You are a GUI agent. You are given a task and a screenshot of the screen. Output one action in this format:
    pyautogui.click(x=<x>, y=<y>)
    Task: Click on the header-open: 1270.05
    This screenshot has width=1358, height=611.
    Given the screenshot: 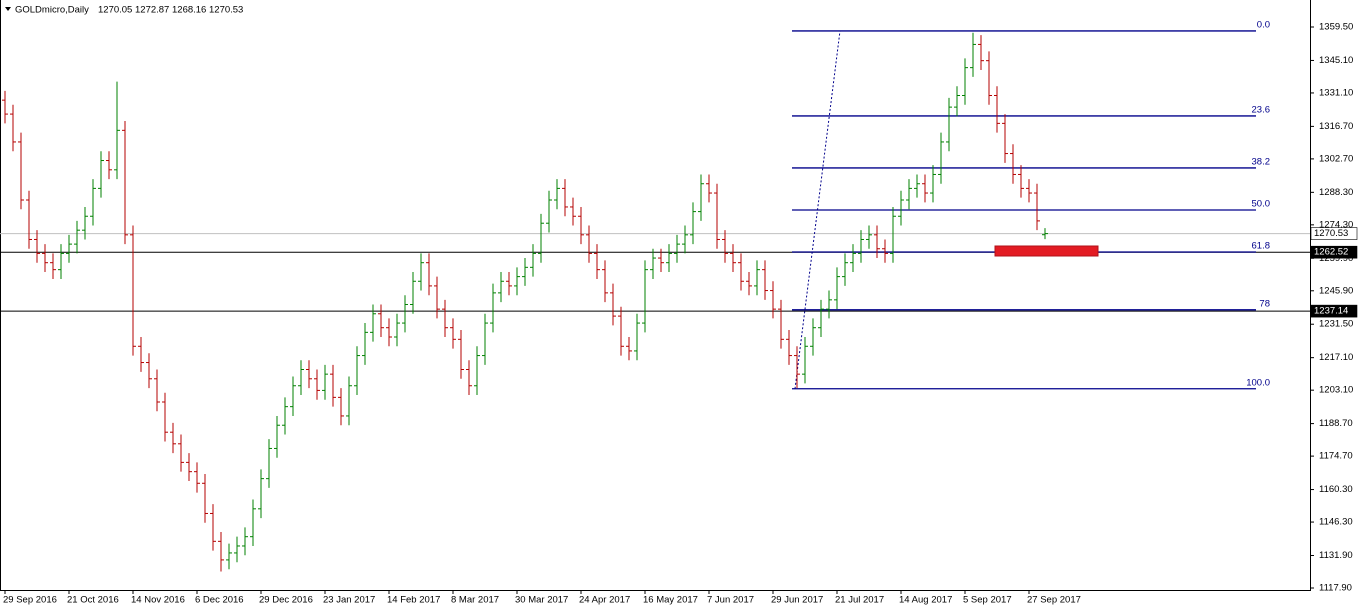 What is the action you would take?
    pyautogui.click(x=115, y=10)
    